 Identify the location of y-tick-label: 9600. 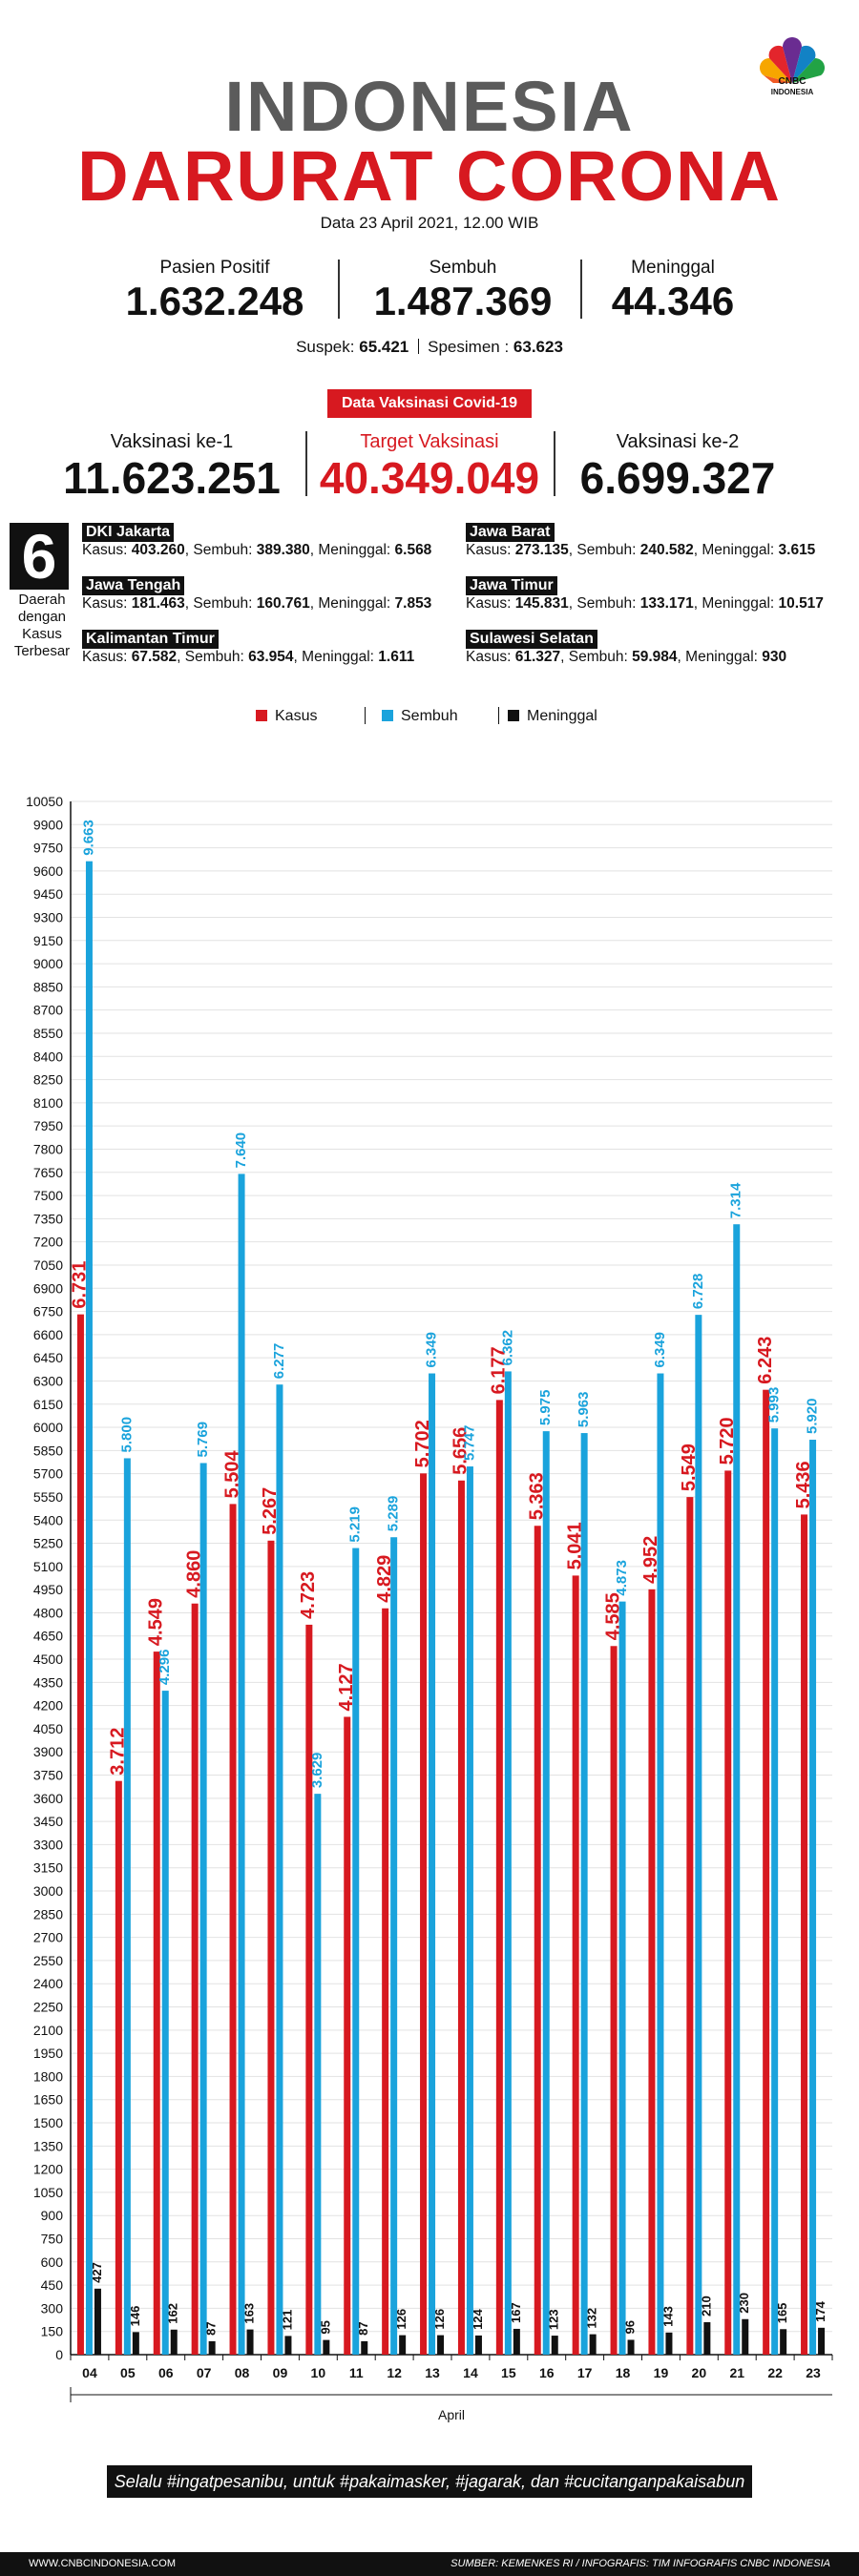
(48, 871).